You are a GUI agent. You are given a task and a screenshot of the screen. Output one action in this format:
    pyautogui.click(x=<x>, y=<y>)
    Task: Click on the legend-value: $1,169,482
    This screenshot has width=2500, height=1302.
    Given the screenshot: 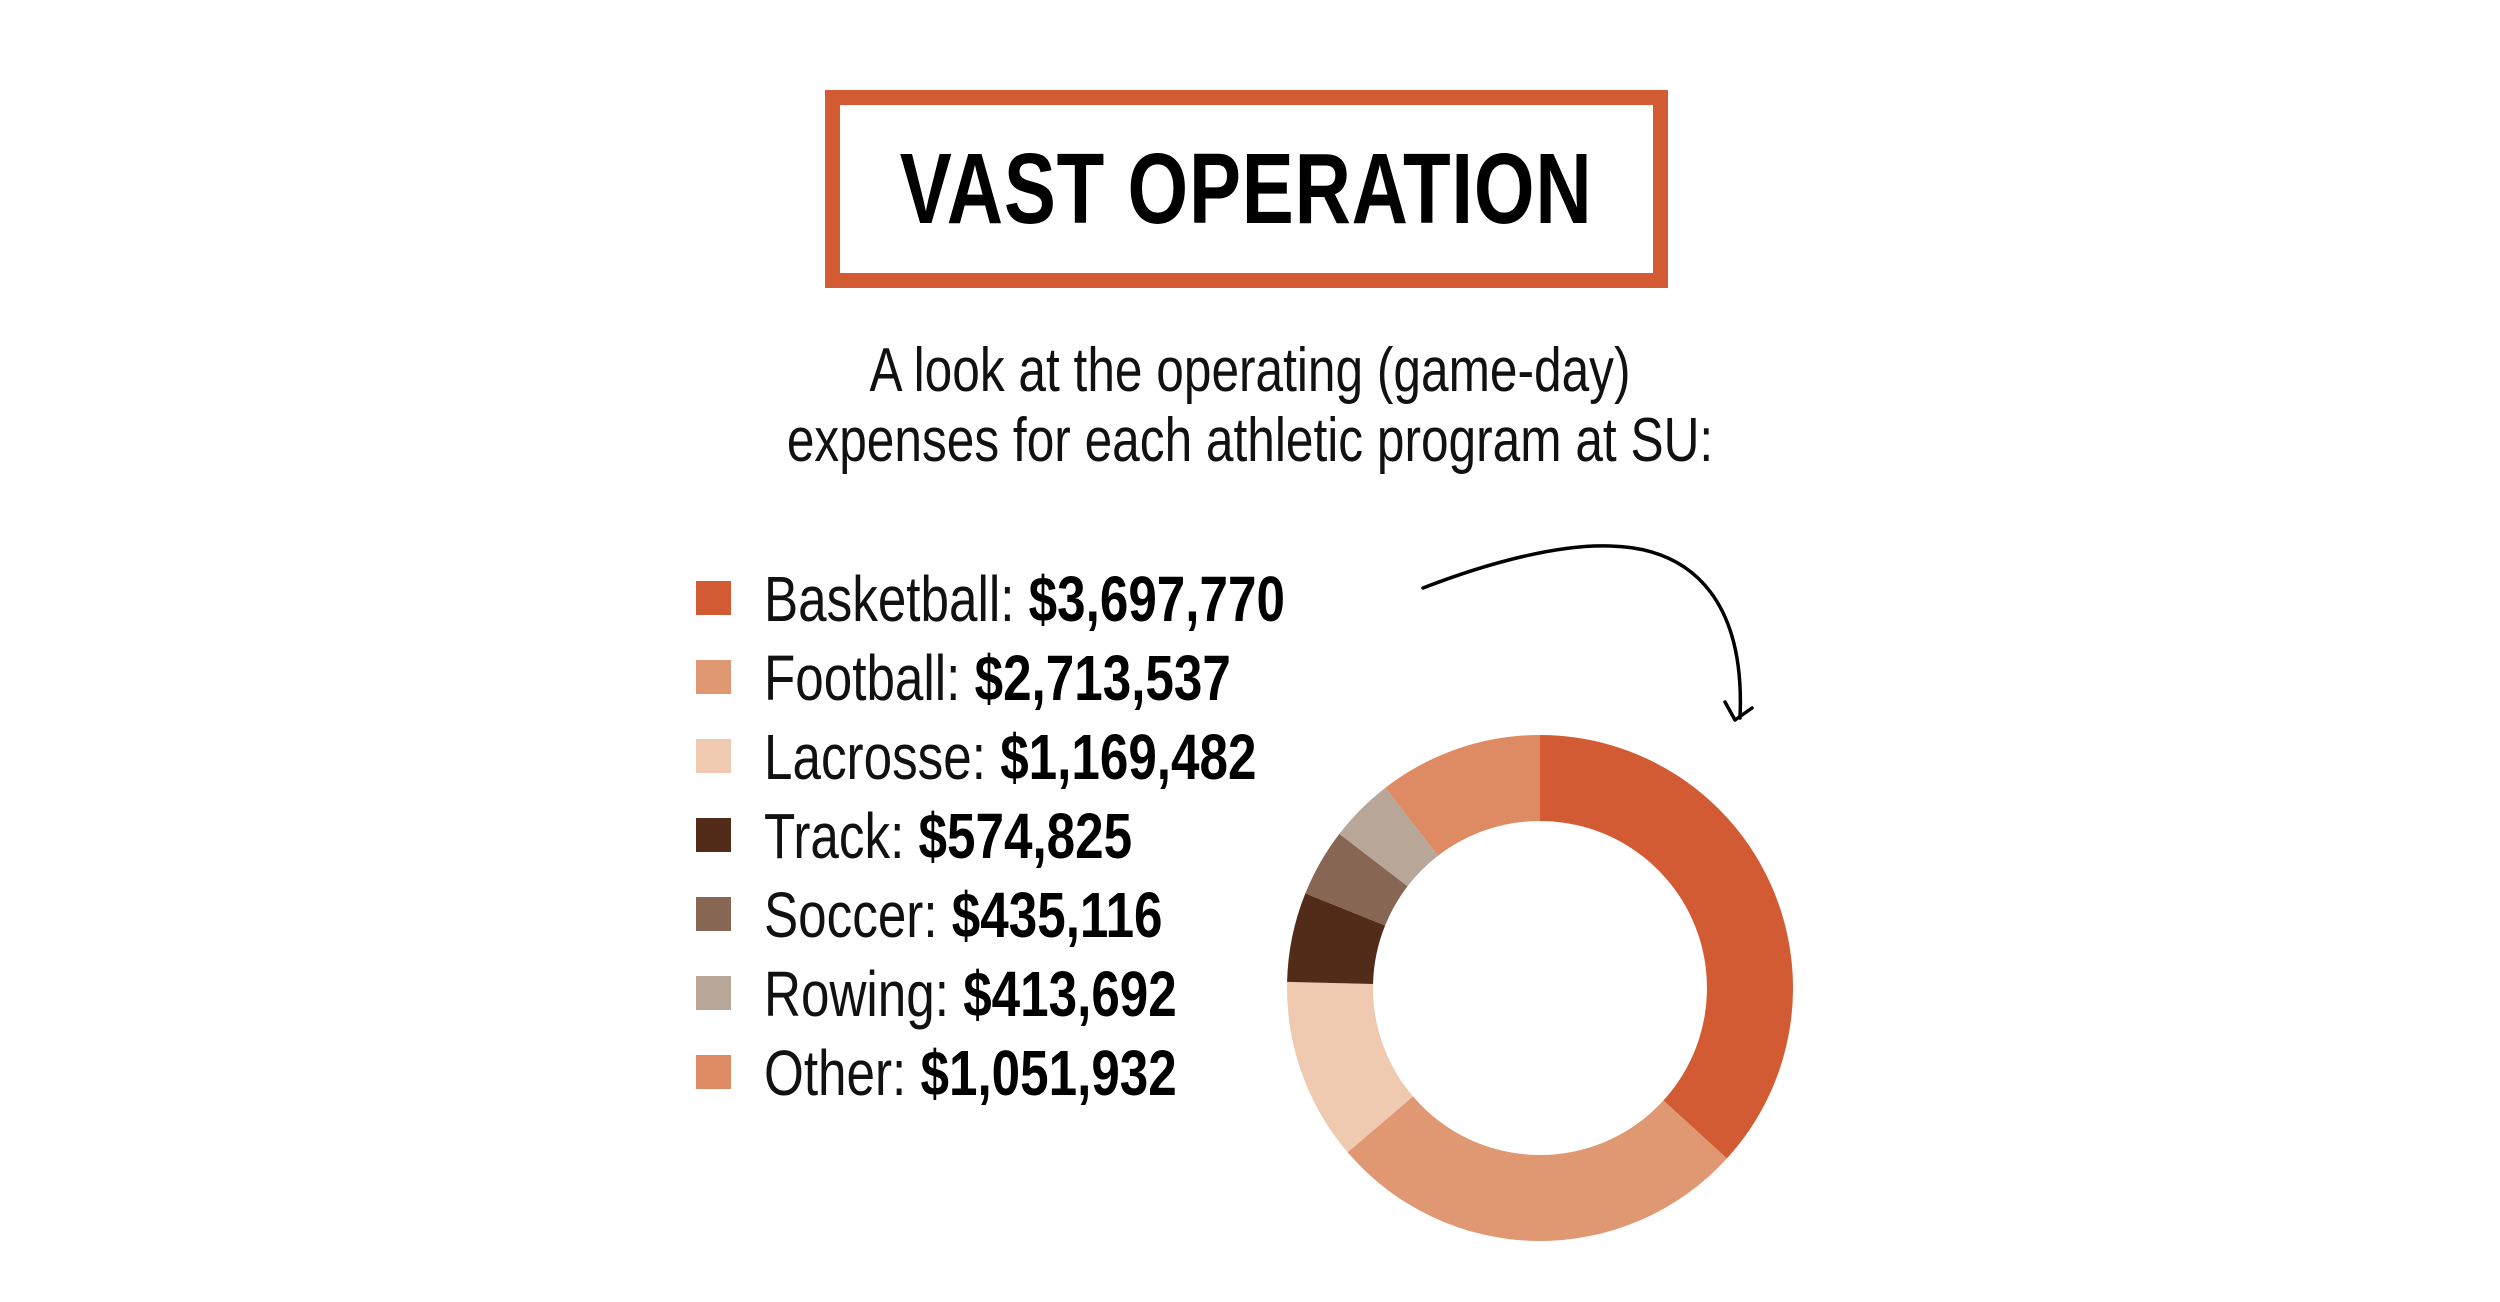 What is the action you would take?
    pyautogui.click(x=1128, y=757)
    